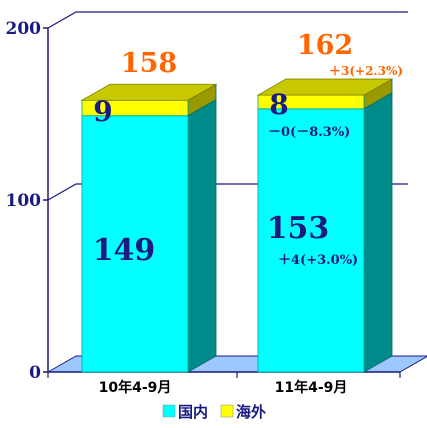 Image resolution: width=427 pixels, height=428 pixels. Describe the element at coordinates (102, 111) in the screenshot. I see `data-label-overseas-0: 9` at that location.